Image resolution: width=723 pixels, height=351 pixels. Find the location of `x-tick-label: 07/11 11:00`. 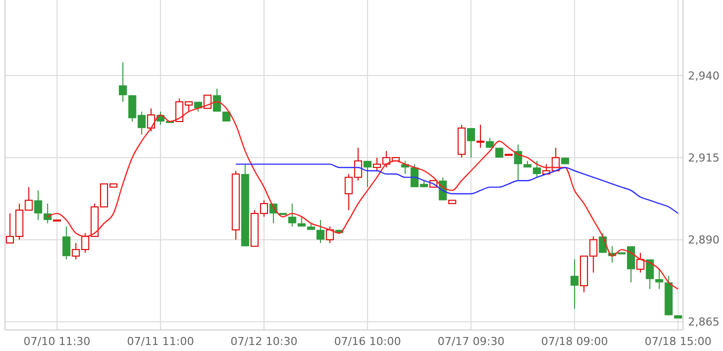

x-tick-label: 07/11 11:00 is located at coordinates (160, 341).